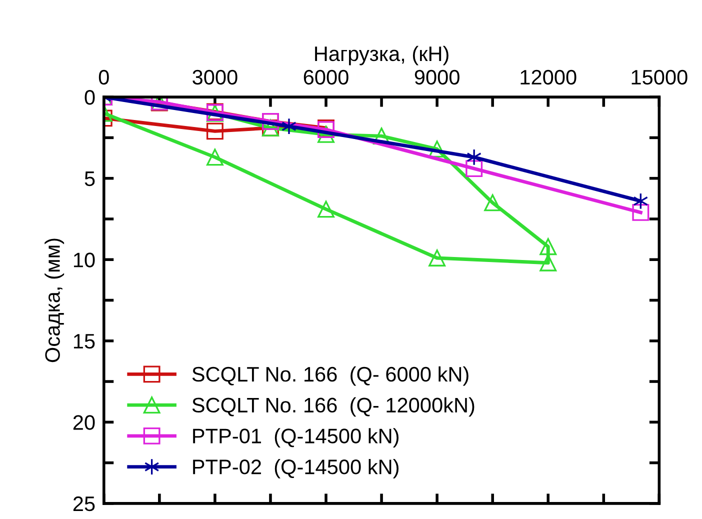 This screenshot has height=519, width=702. Describe the element at coordinates (381, 56) in the screenshot. I see `x-axis-title: Нагрузка, (кН)` at that location.